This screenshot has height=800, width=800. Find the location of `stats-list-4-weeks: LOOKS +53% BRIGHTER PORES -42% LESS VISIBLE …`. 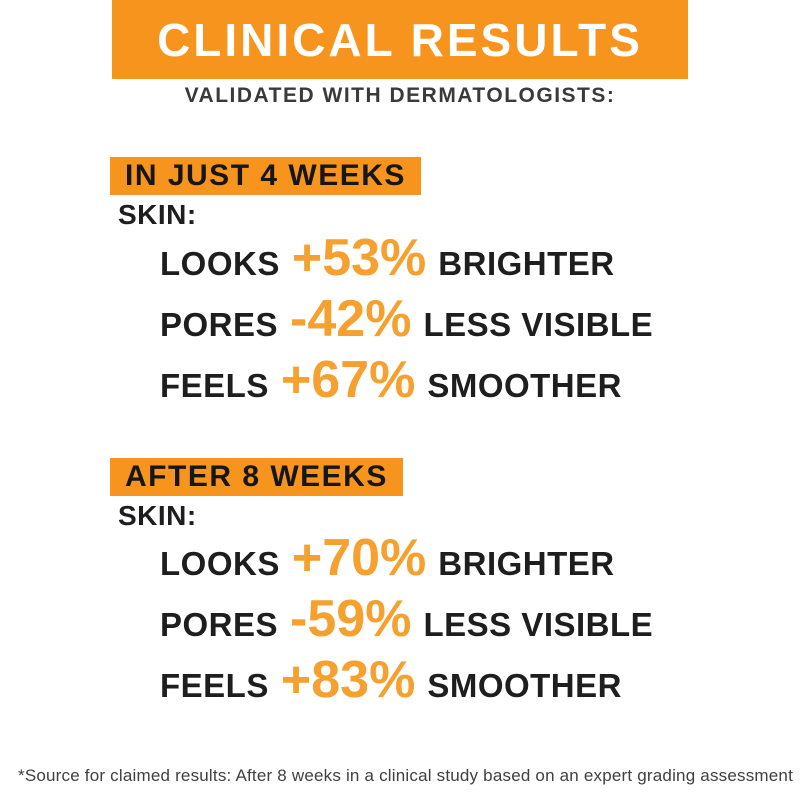

stats-list-4-weeks: LOOKS +53% BRIGHTER PORES -42% LESS VISIBLE … is located at coordinates (406, 319).